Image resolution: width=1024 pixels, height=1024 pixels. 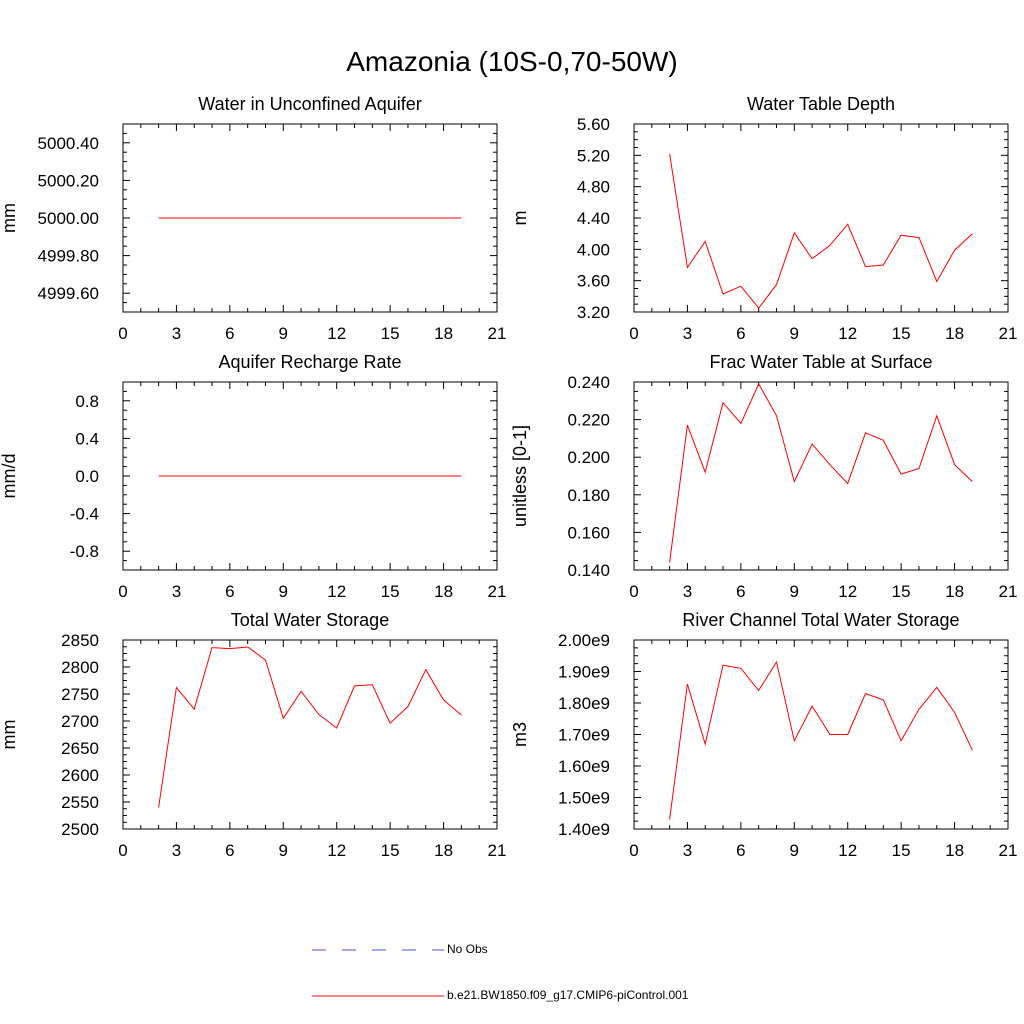 What do you see at coordinates (68, 293) in the screenshot?
I see `y-tick-label: 4999.60` at bounding box center [68, 293].